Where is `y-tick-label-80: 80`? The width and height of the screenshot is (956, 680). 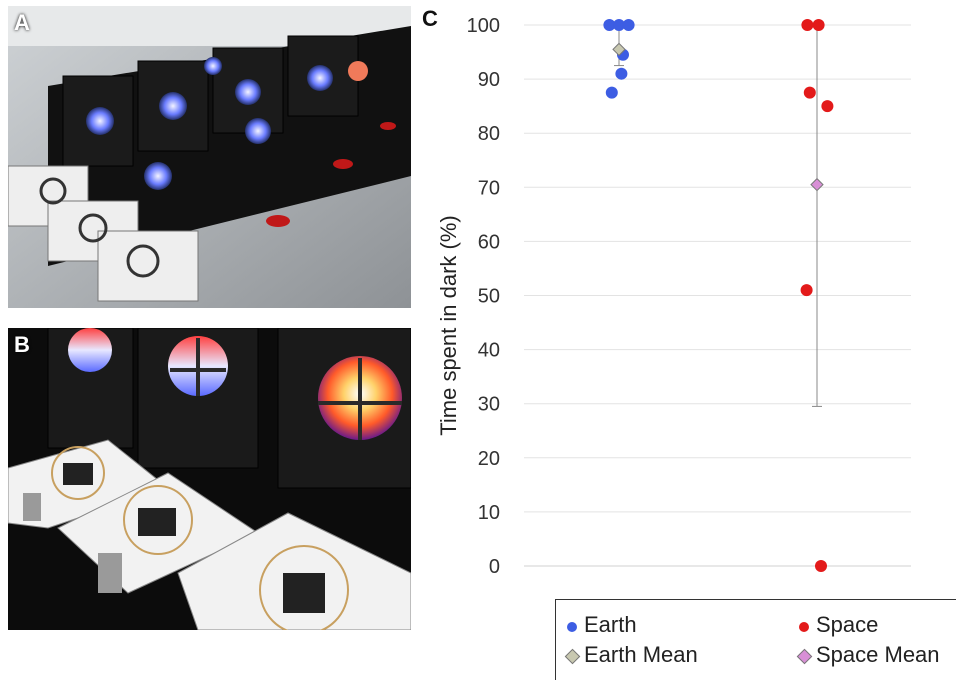 y-tick-label-80: 80 is located at coordinates (489, 134).